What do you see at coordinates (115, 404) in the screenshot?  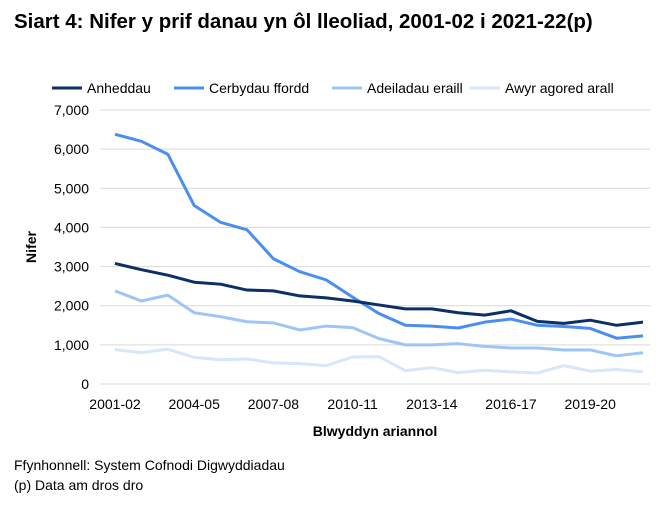 I see `x-tick-label: 2001-02` at bounding box center [115, 404].